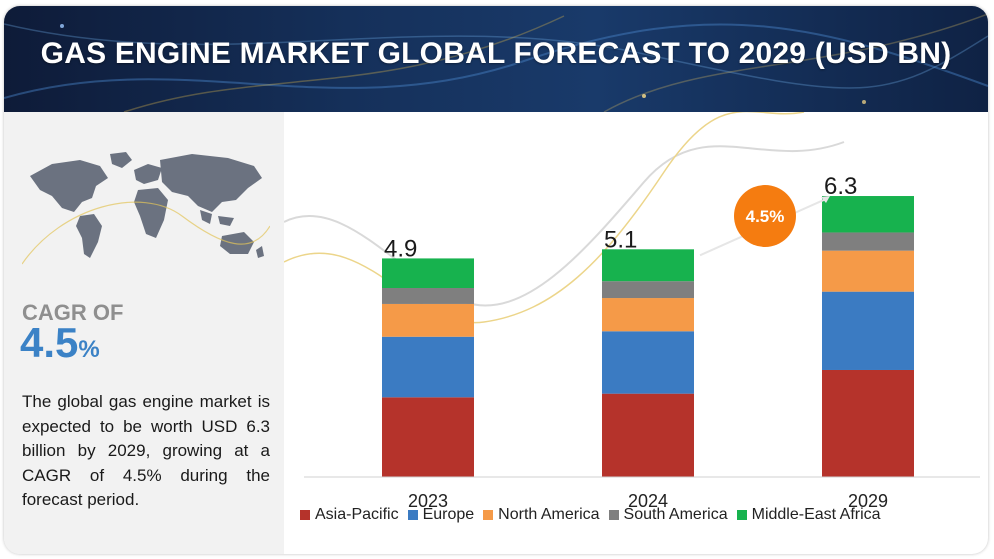 The image size is (994, 559). Describe the element at coordinates (428, 501) in the screenshot. I see `x-tick-label: 2023` at that location.